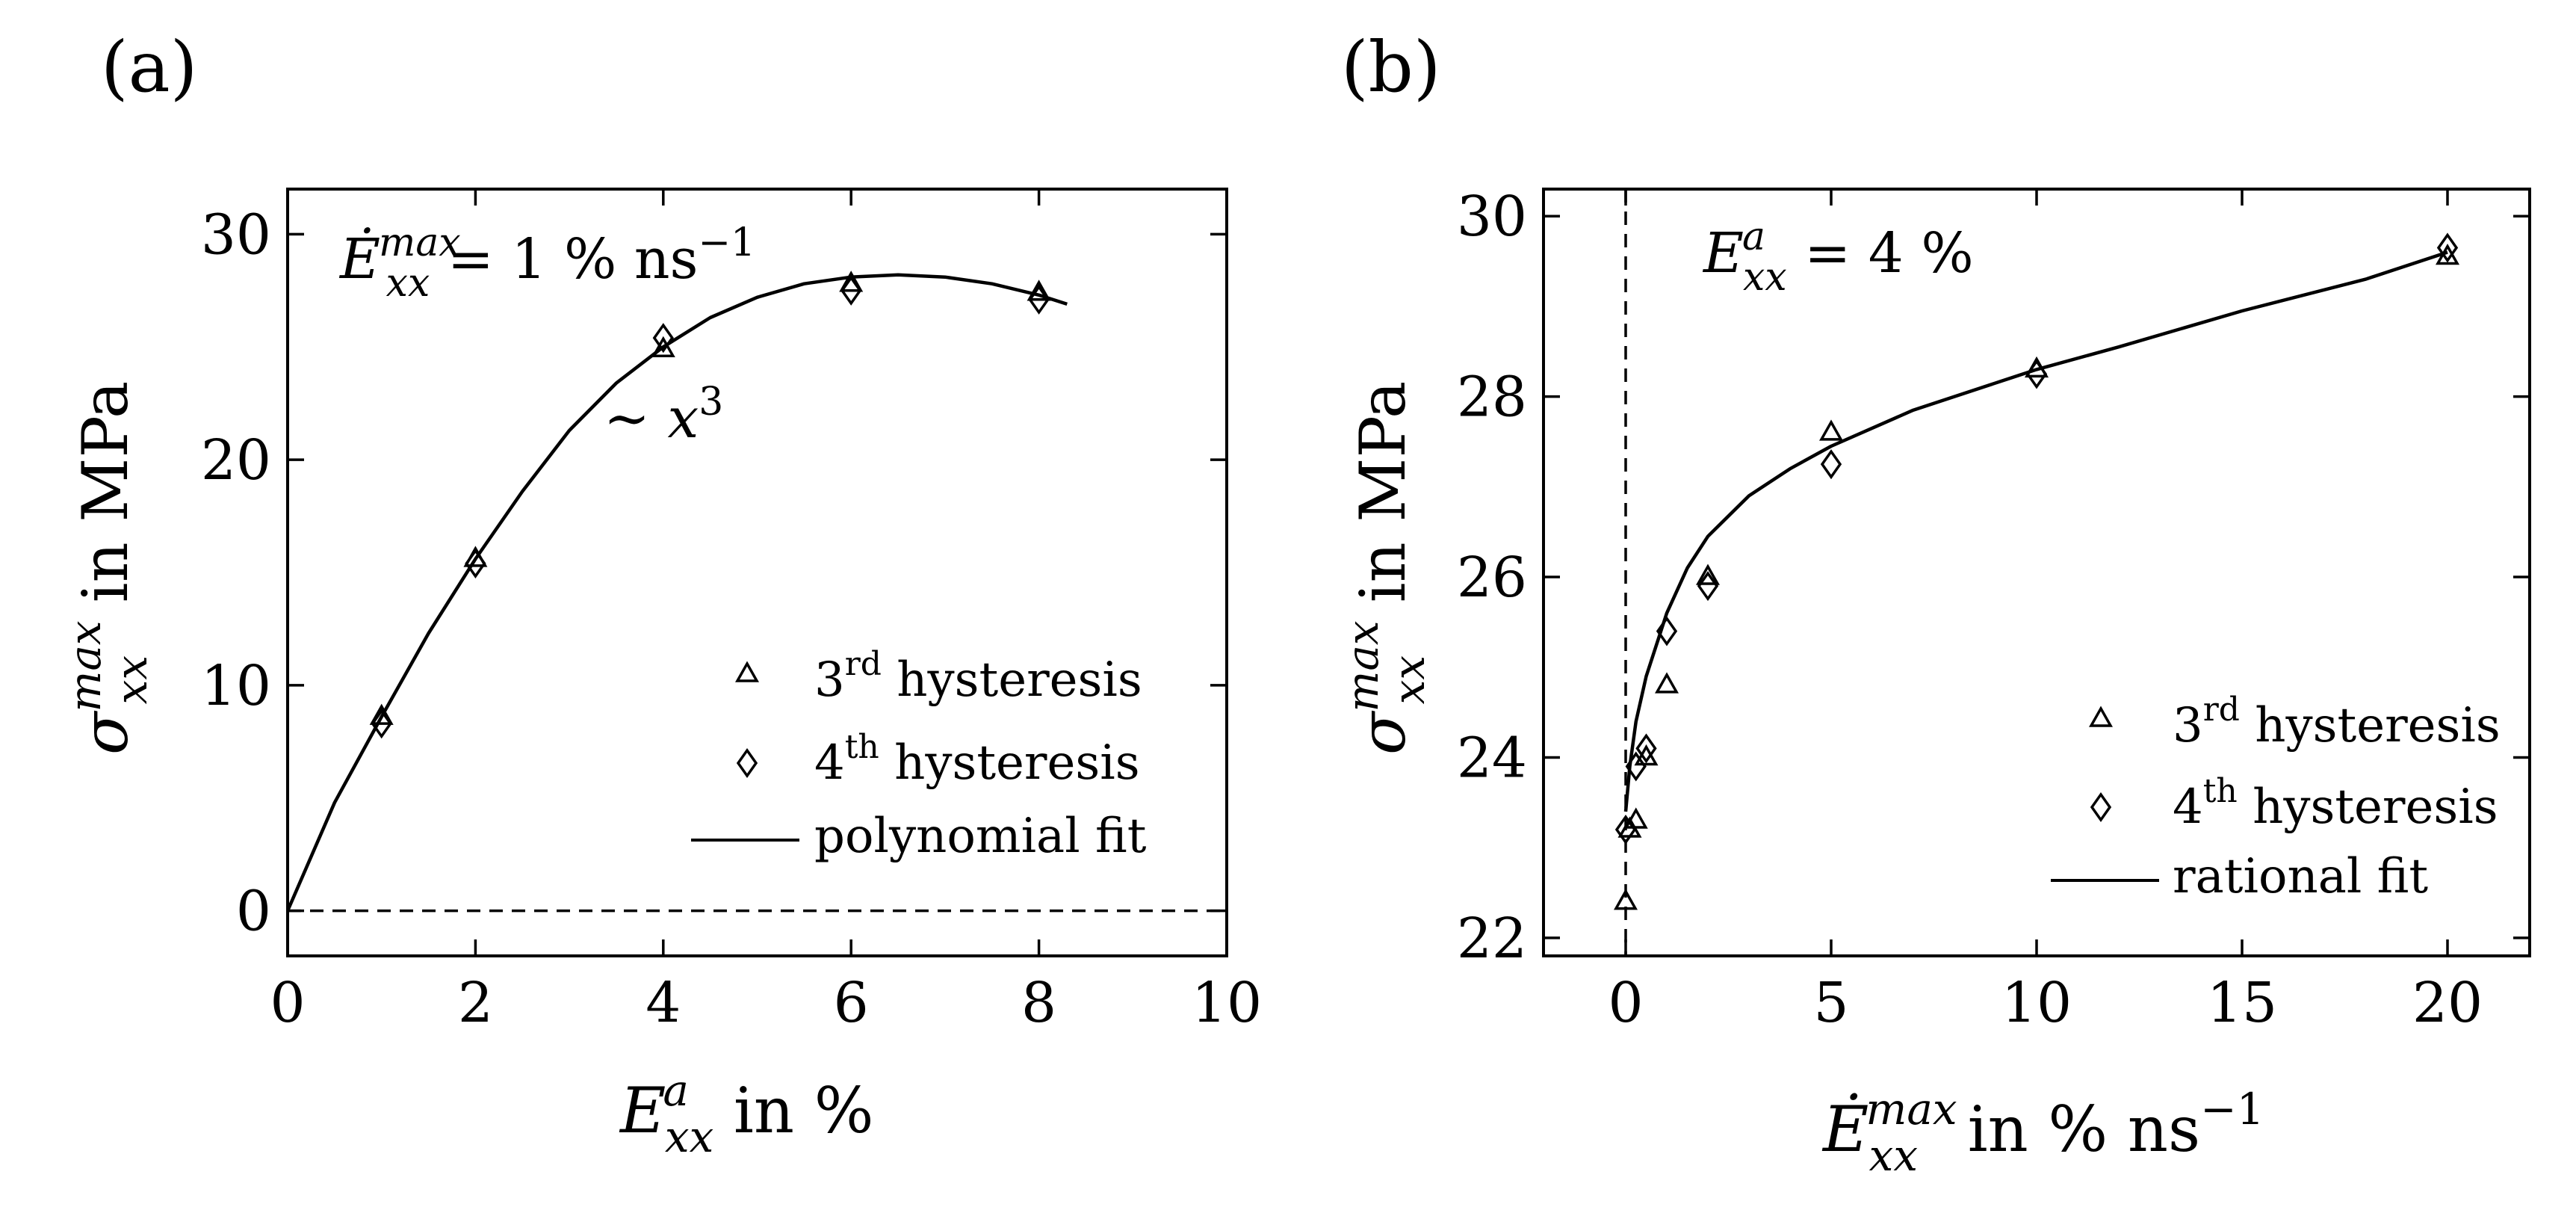  I want to click on panel-b-annotation: Ea xx = 4 %, so click(1838, 257).